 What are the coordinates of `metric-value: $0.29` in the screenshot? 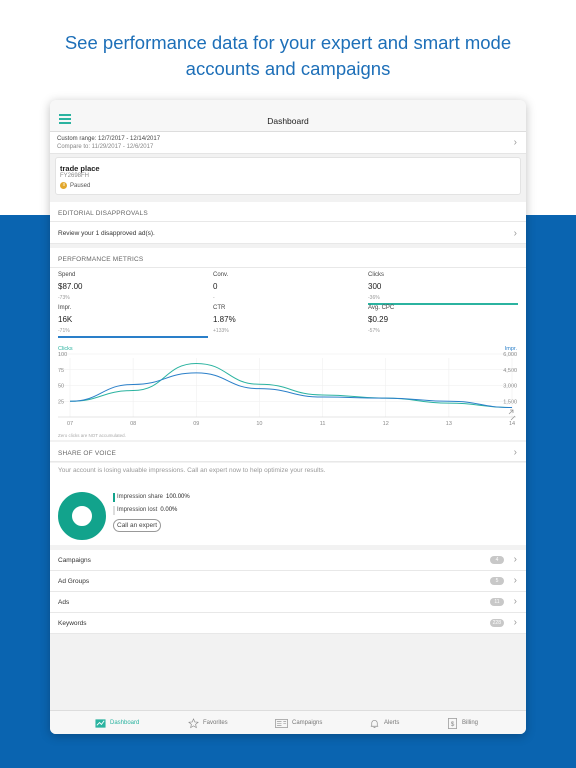 It's located at (378, 319).